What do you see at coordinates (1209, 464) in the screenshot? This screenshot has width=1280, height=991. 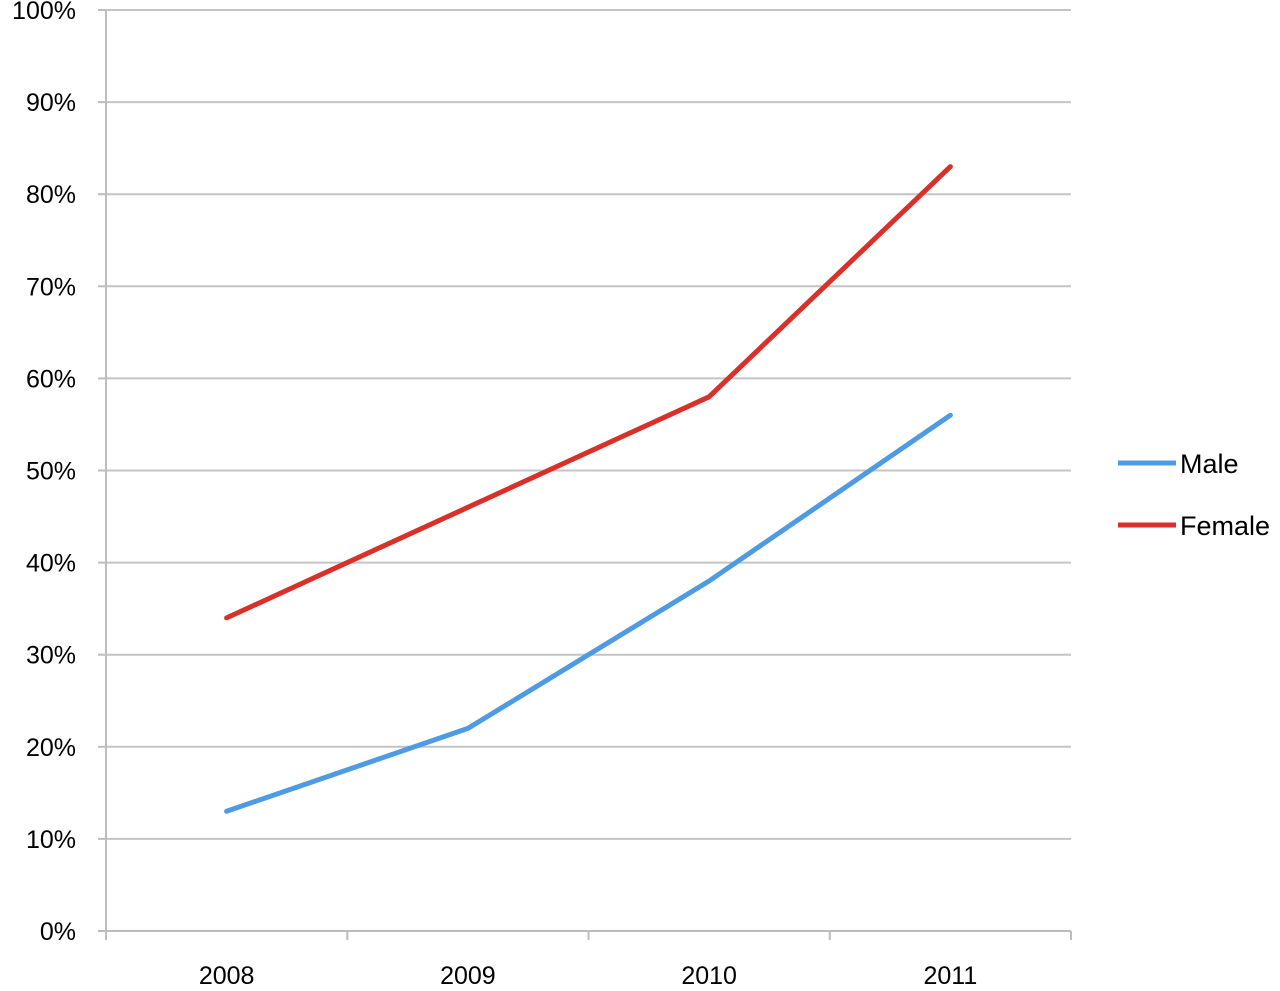 I see `legend-label: Male` at bounding box center [1209, 464].